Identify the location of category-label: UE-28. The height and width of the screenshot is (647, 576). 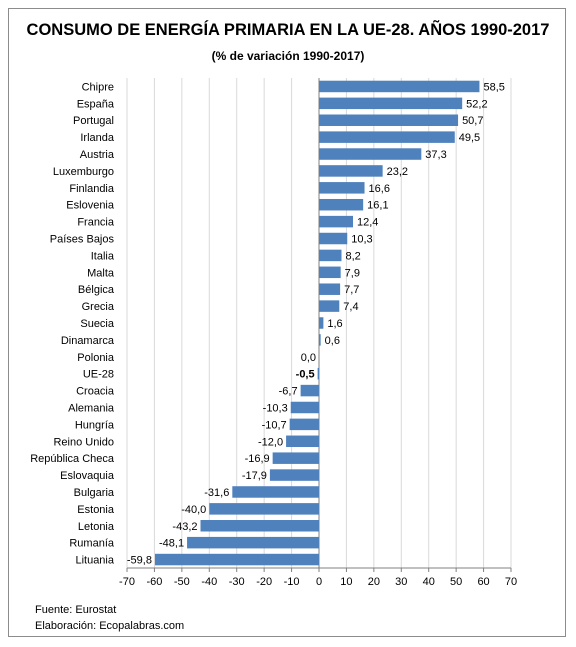
(98, 375).